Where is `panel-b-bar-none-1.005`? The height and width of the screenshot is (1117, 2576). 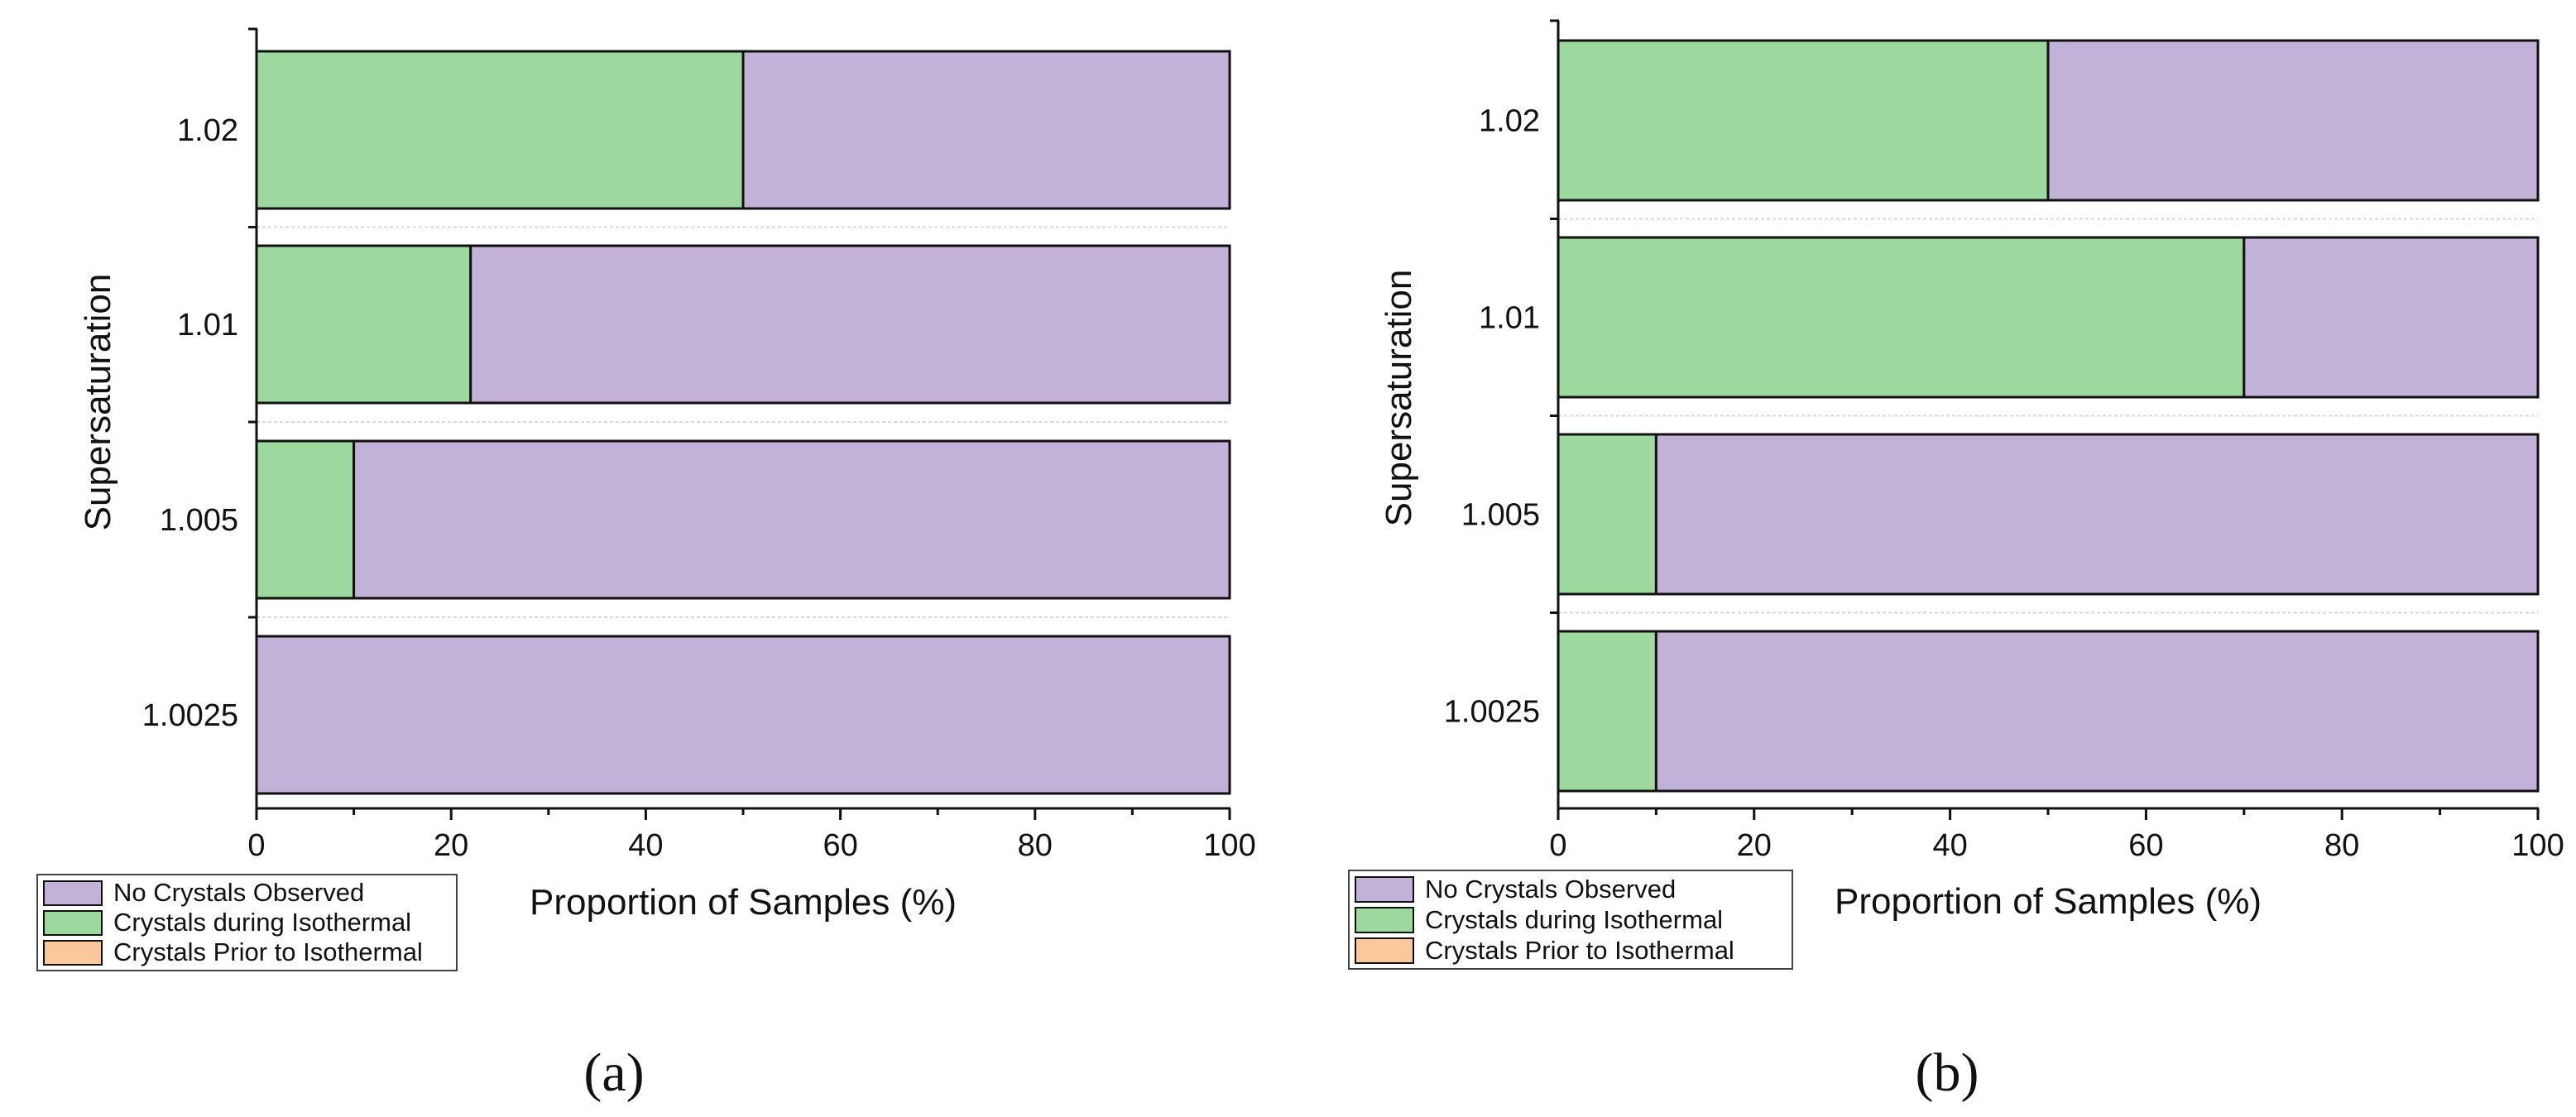
panel-b-bar-none-1.005 is located at coordinates (2097, 514).